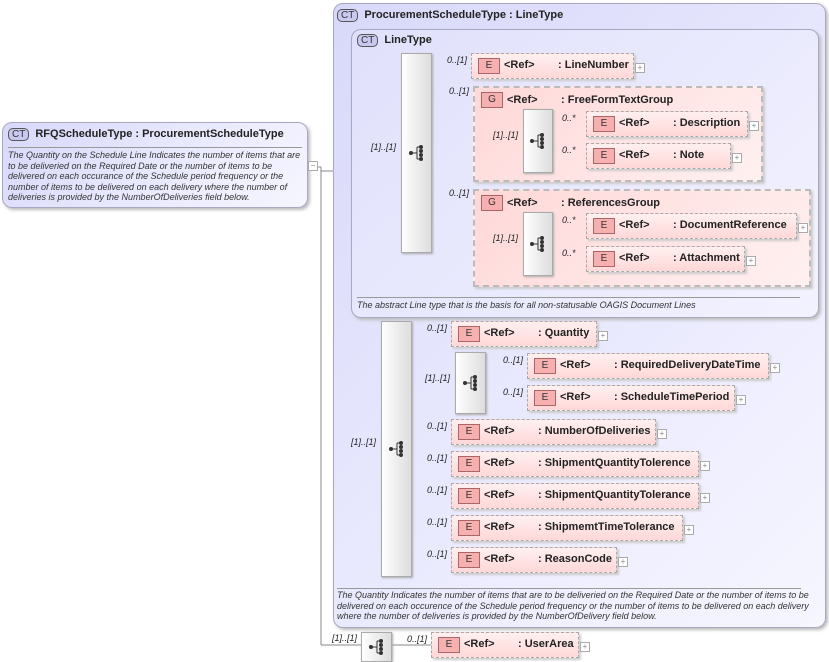 The width and height of the screenshot is (829, 662). I want to click on element-shipmentquantitytolerance: E <Ref> : ShipmentQuantityTolerance, so click(575, 496).